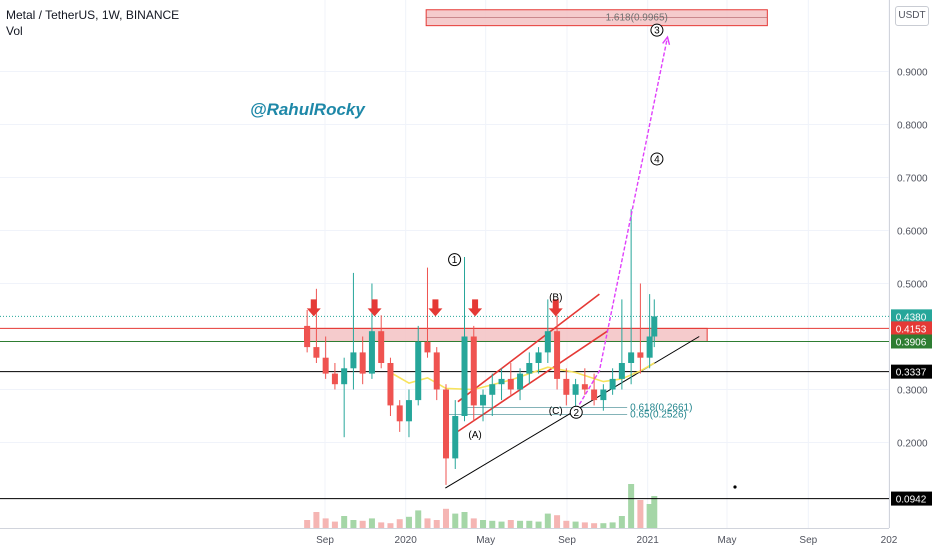  Describe the element at coordinates (658, 415) in the screenshot. I see `fib-label: 0.65(0.2526)` at that location.